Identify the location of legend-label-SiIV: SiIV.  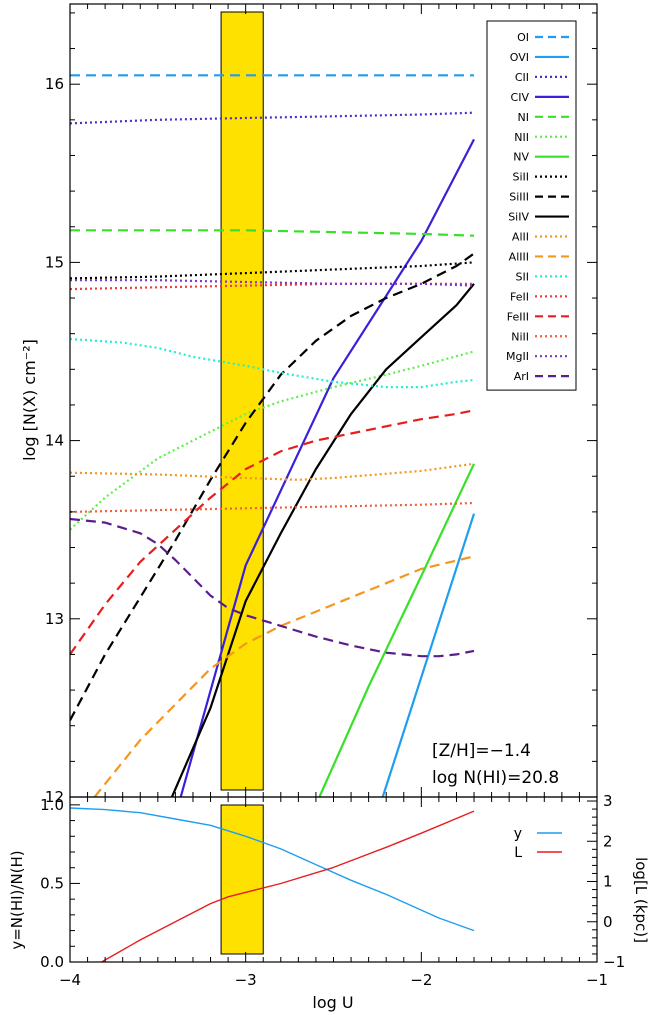
(518, 217).